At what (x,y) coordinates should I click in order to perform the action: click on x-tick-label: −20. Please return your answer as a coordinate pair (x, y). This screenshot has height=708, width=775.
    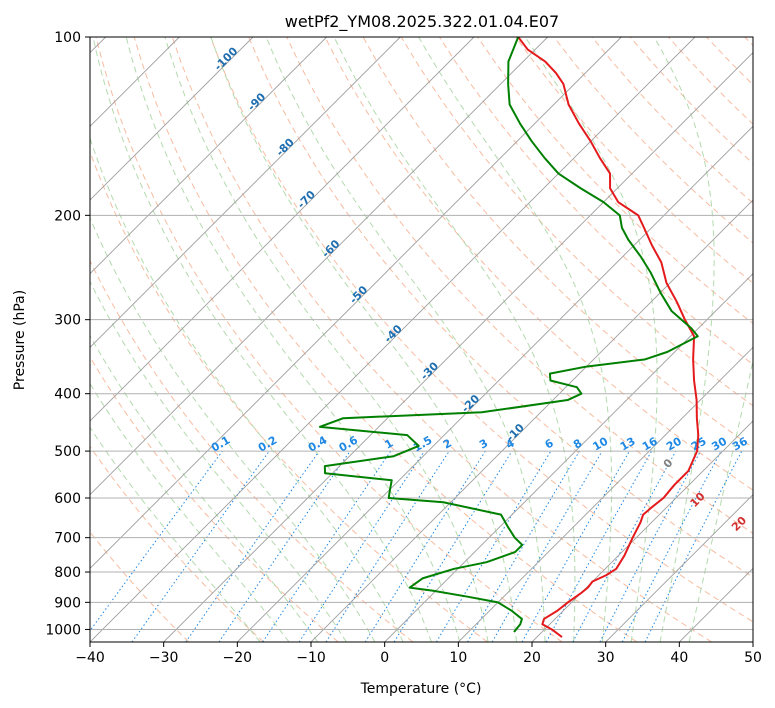
    Looking at the image, I should click on (238, 658).